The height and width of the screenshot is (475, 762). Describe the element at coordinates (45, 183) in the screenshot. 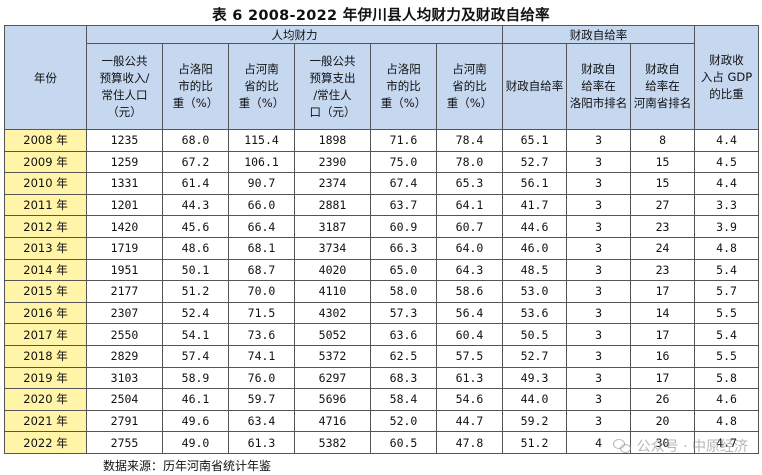

I see `year-cell: 2010 年` at that location.